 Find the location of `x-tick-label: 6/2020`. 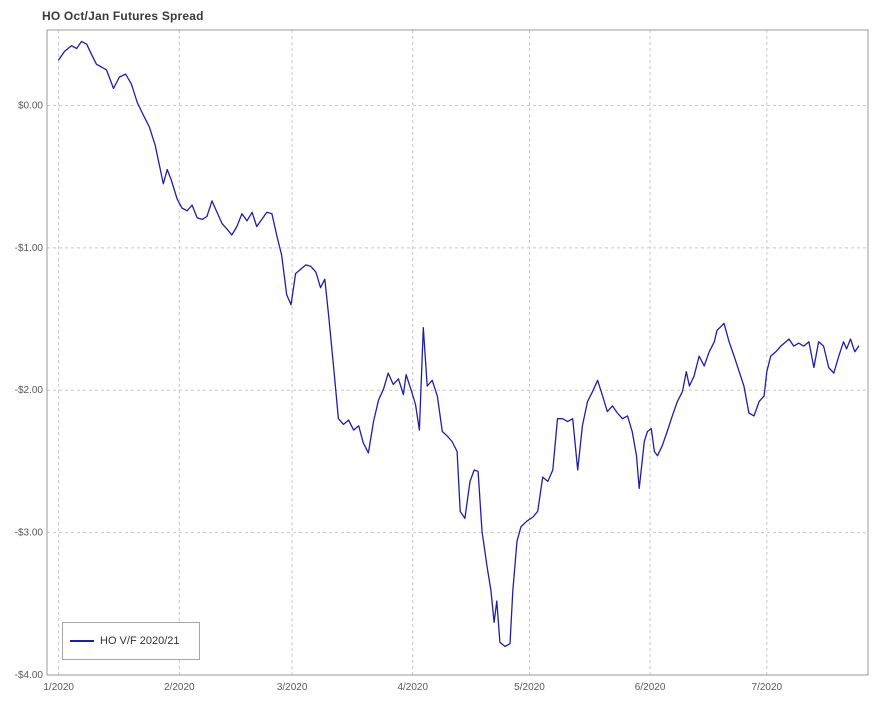

x-tick-label: 6/2020 is located at coordinates (650, 687).